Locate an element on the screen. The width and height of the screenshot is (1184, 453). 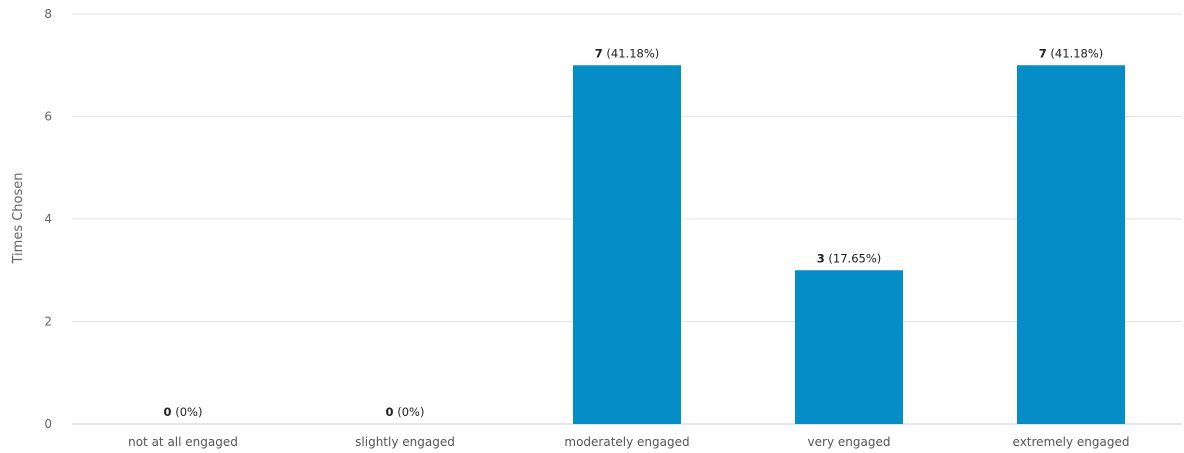
y-axis-label: Times Chosen is located at coordinates (18, 219).